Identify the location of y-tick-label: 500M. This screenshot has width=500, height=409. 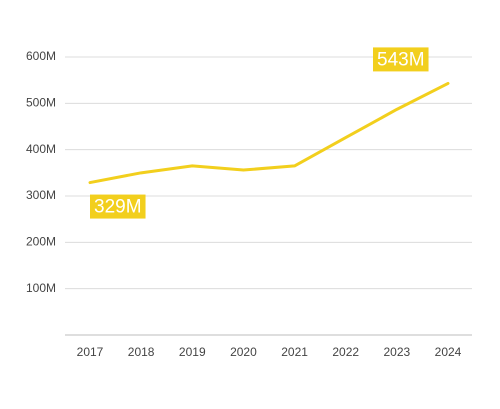
(41, 103).